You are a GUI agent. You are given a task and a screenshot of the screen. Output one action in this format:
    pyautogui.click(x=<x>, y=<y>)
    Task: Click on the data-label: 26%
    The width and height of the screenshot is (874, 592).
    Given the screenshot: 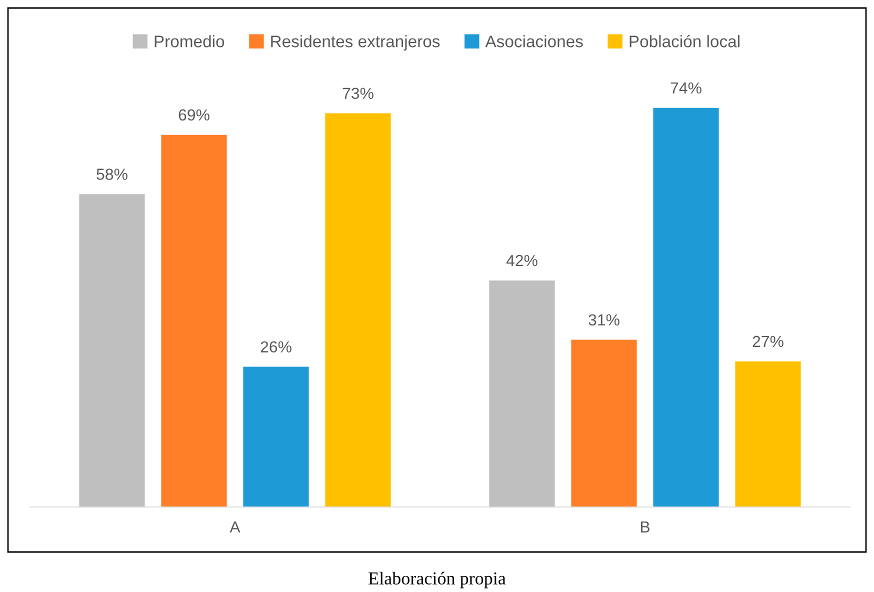 What is the action you would take?
    pyautogui.click(x=276, y=347)
    